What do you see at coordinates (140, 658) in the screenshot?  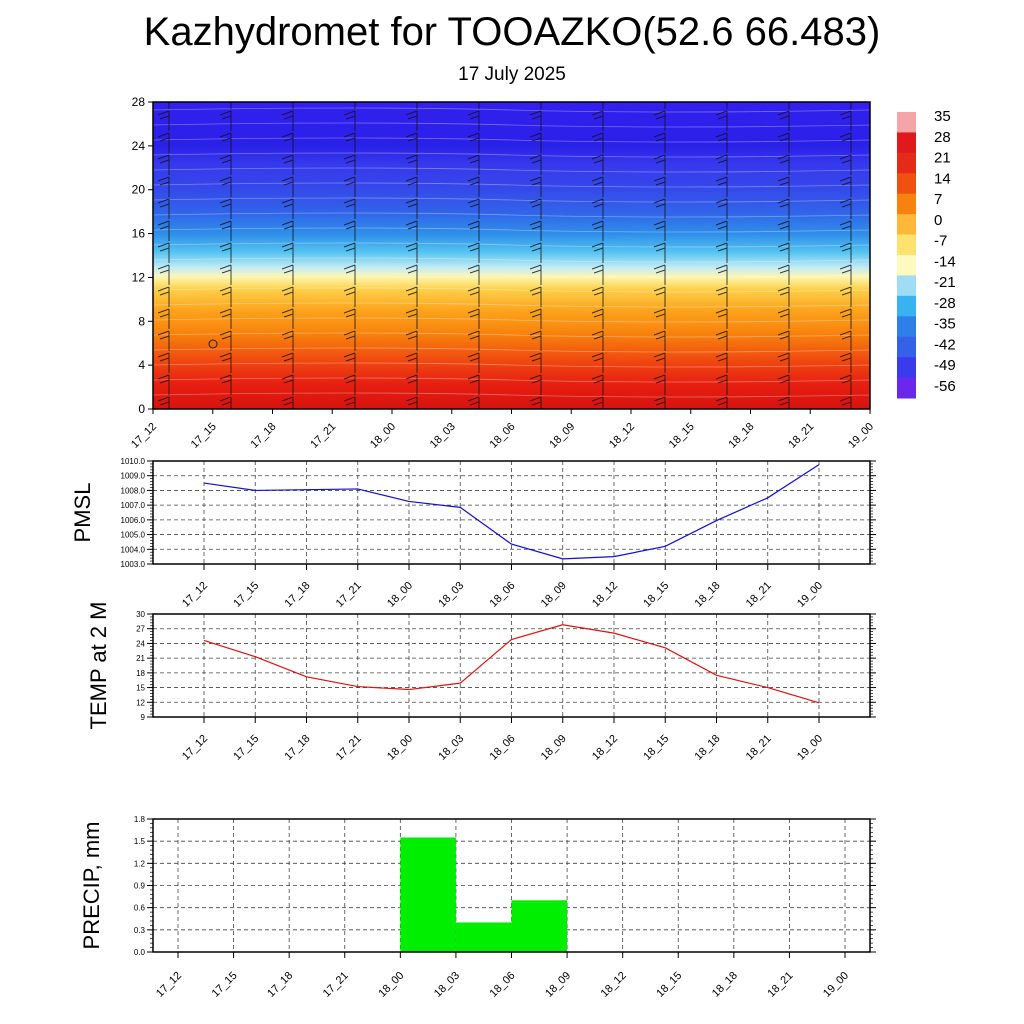 I see `y-tick-label: 21` at bounding box center [140, 658].